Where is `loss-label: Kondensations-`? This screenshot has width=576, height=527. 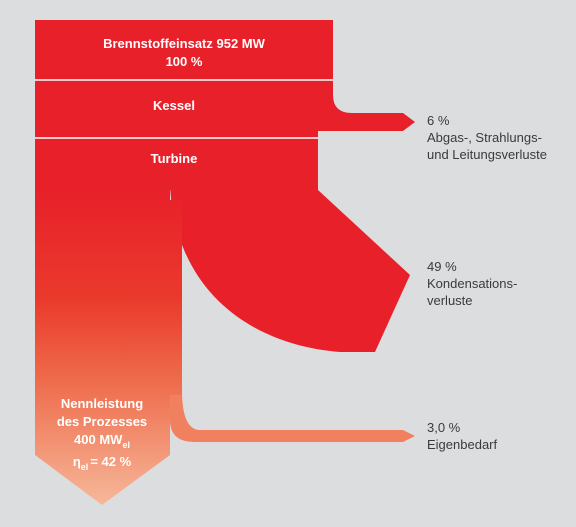
loss-label: Kondensations- is located at coordinates (472, 283).